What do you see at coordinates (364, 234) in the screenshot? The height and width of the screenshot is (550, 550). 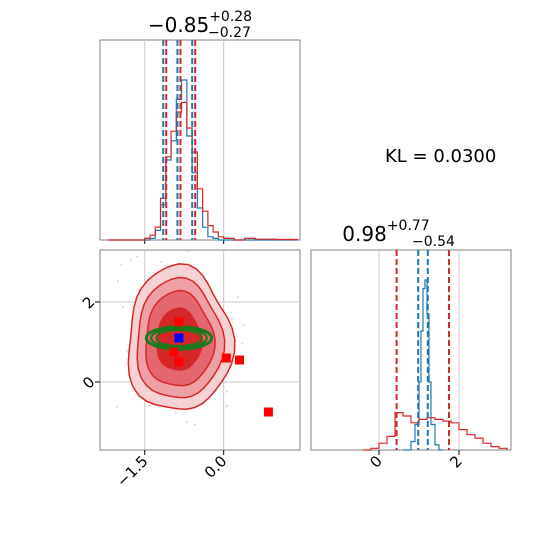 I see `marginal-y-title-main: 0.98` at bounding box center [364, 234].